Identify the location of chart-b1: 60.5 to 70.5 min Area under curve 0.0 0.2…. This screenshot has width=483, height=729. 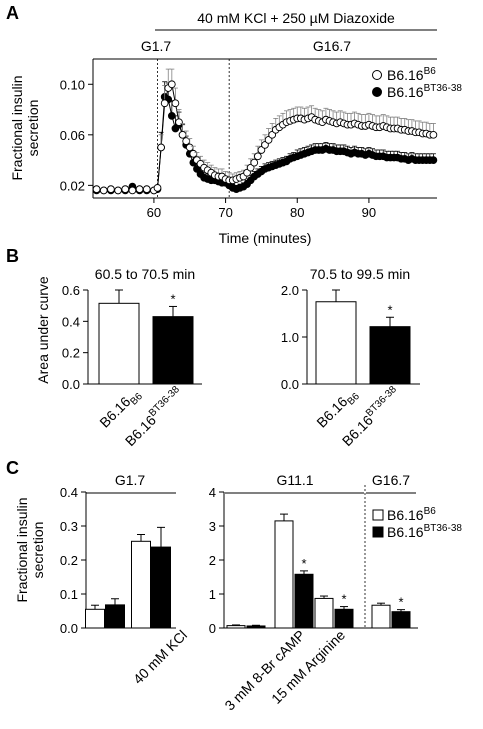
(118, 357).